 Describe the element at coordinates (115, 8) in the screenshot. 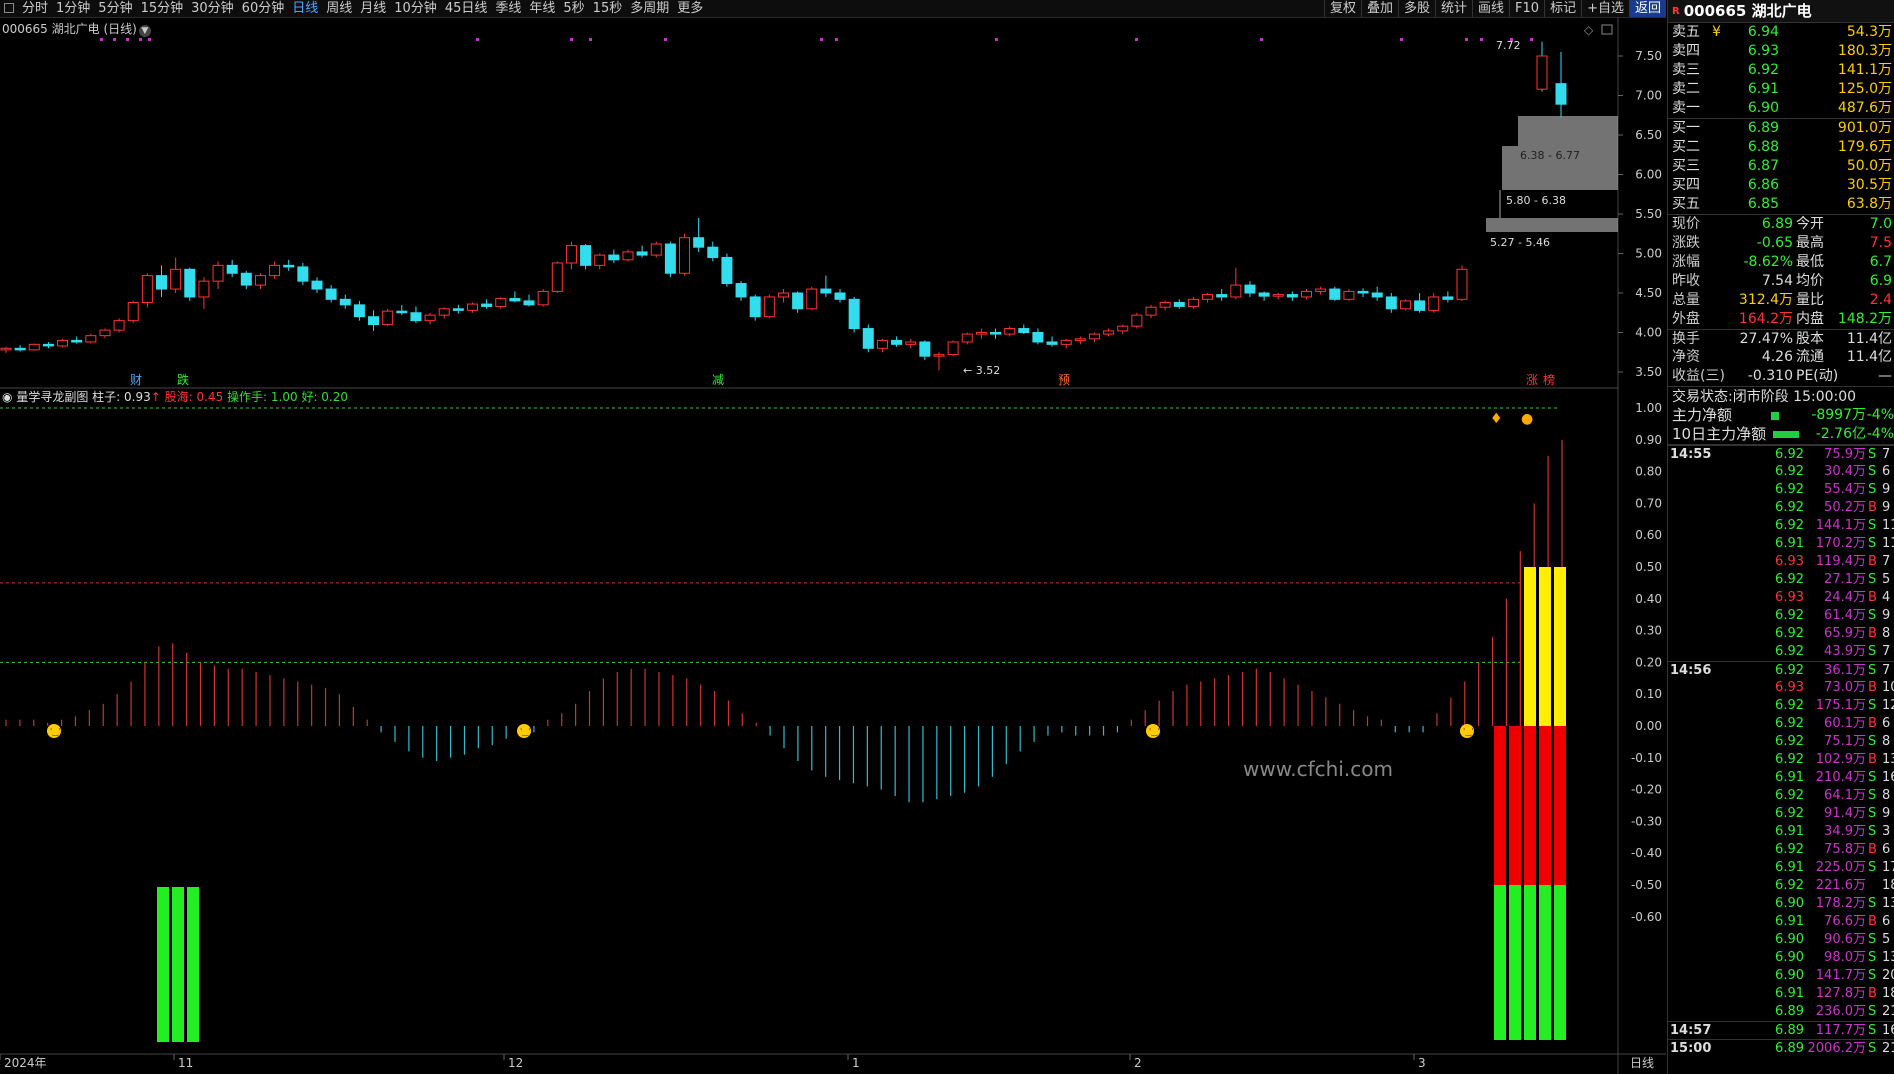

I see `period-tab: 5分钟` at that location.